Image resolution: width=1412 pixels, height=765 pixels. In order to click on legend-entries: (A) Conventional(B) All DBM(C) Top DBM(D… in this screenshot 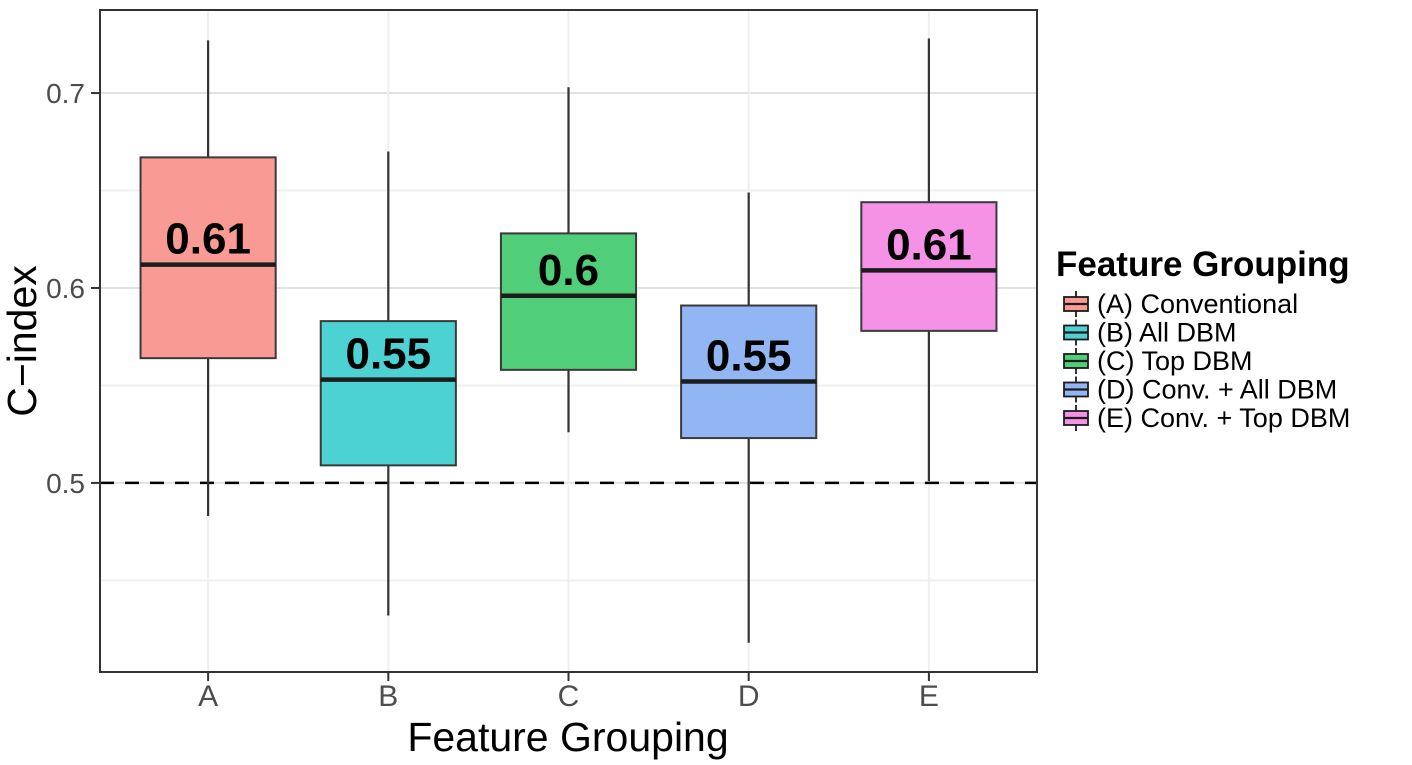, I will do `click(1206, 361)`.